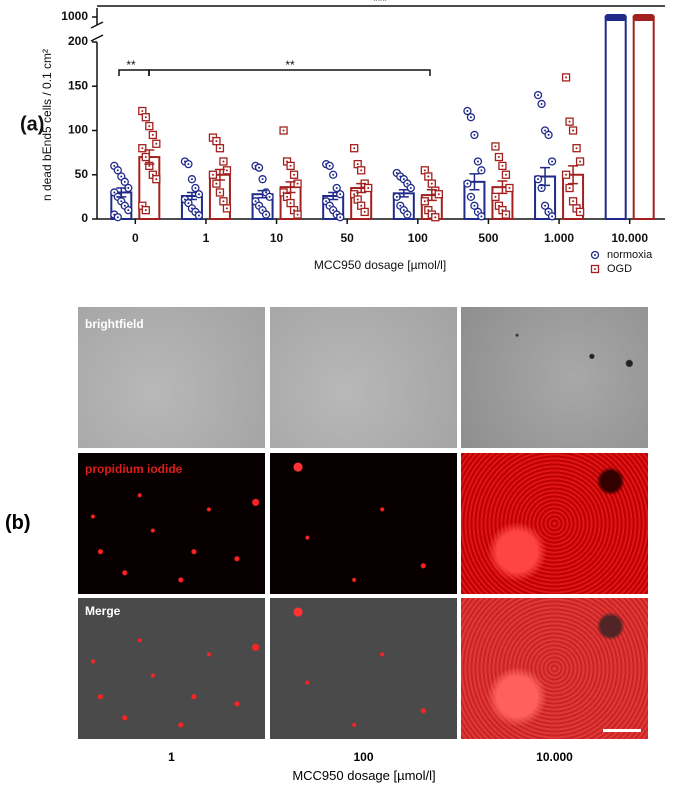  I want to click on bar, so click(615, 118).